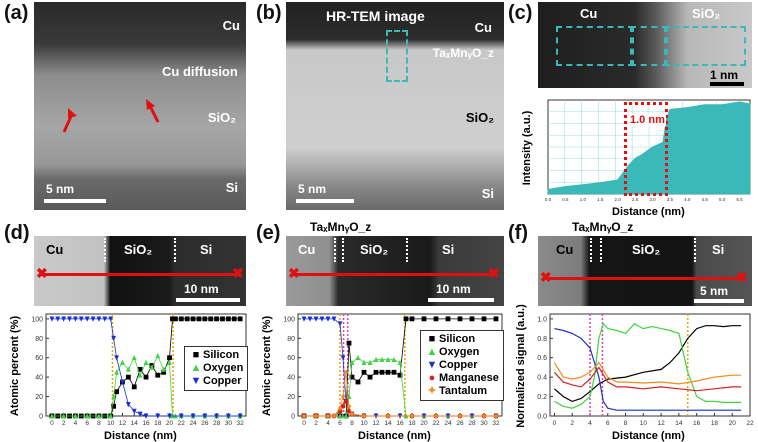 The image size is (758, 442). I want to click on plot-area-f, so click(650, 365).